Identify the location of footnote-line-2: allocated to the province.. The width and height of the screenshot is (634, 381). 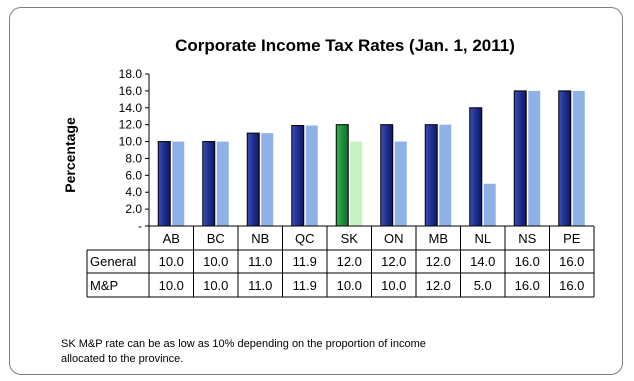
(122, 359).